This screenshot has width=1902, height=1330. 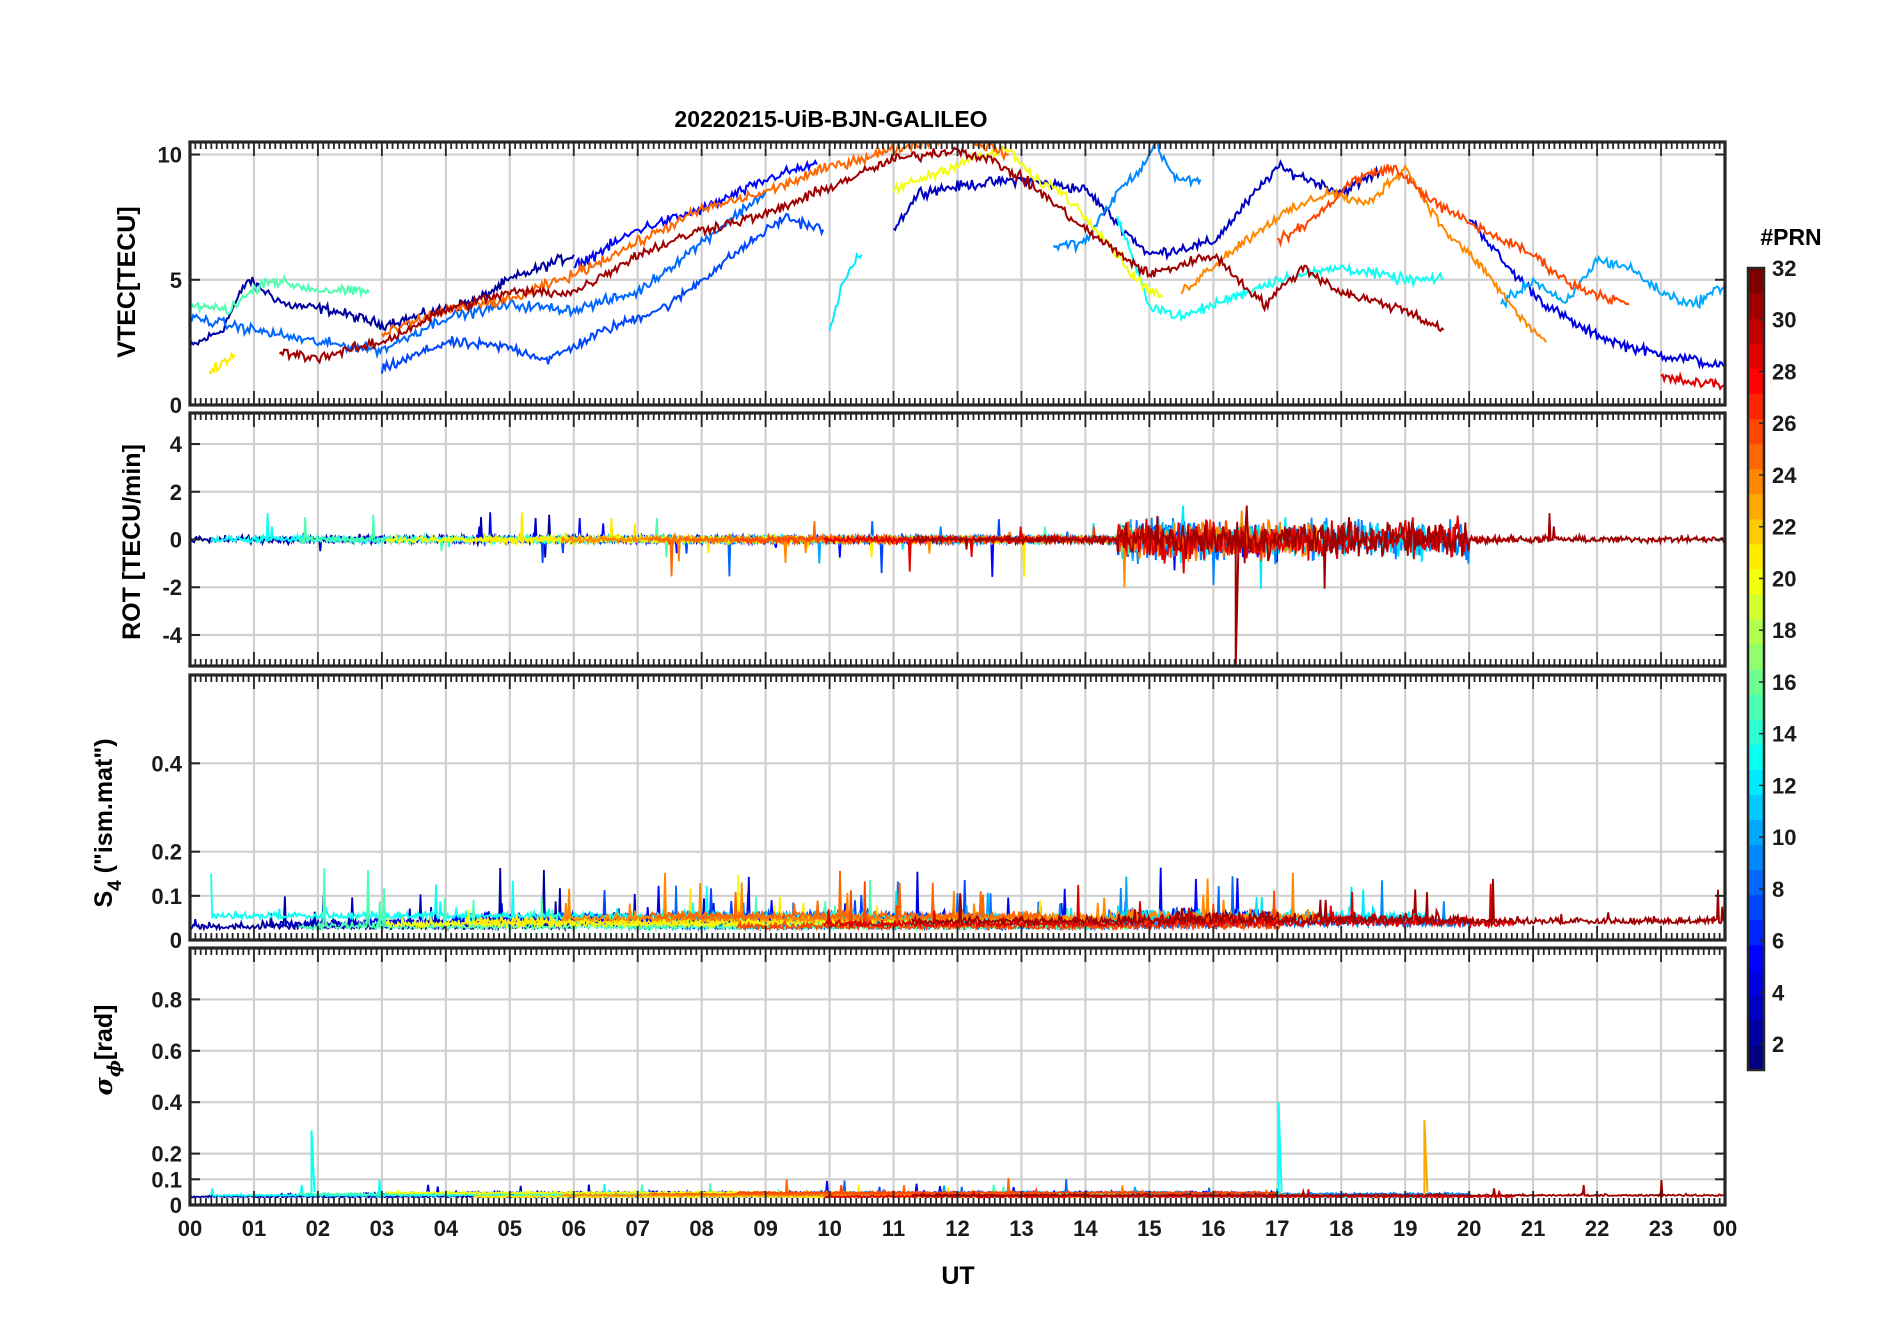 What do you see at coordinates (1405, 1228) in the screenshot?
I see `x-tick-label: 19` at bounding box center [1405, 1228].